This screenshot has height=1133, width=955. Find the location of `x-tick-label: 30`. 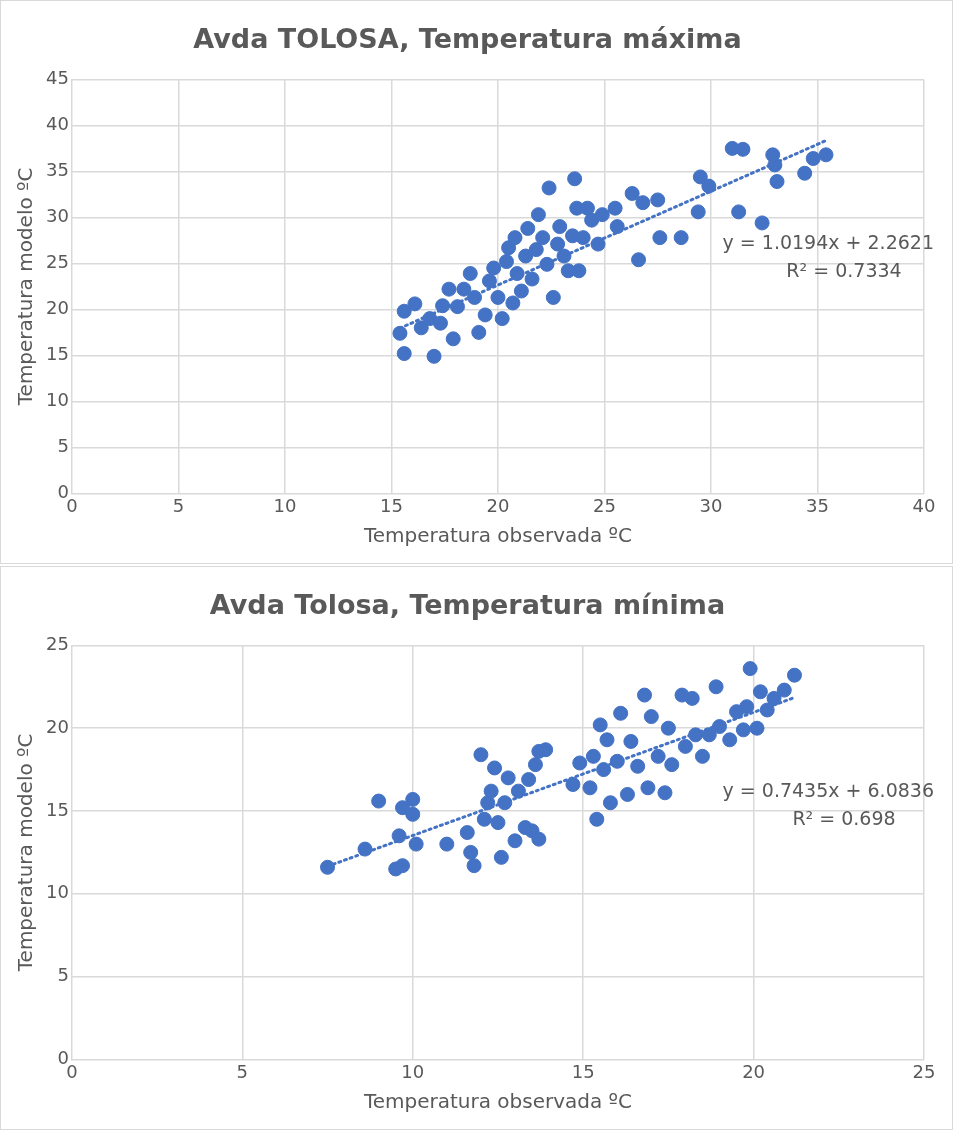

x-tick-label: 30 is located at coordinates (711, 505).